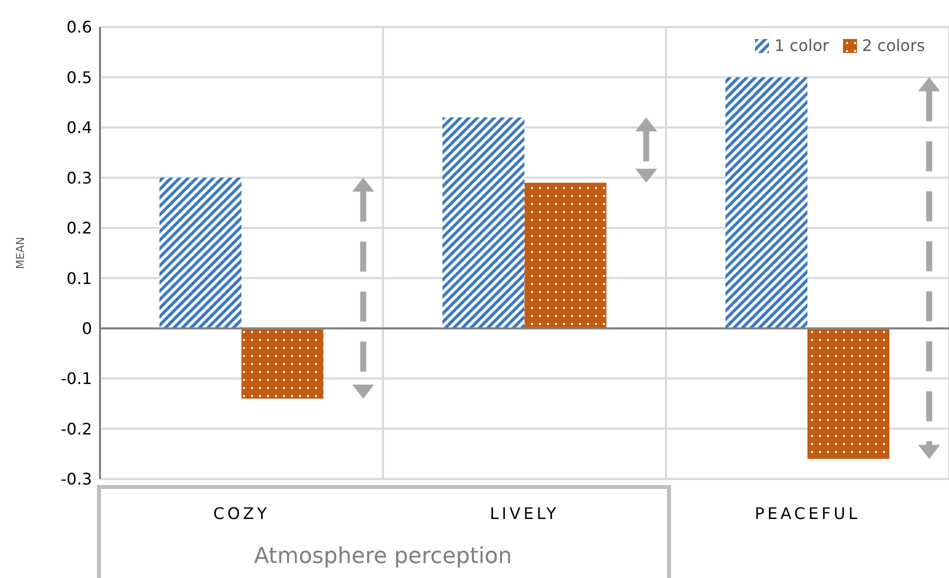  What do you see at coordinates (893, 45) in the screenshot?
I see `legend-label: 2 colors` at bounding box center [893, 45].